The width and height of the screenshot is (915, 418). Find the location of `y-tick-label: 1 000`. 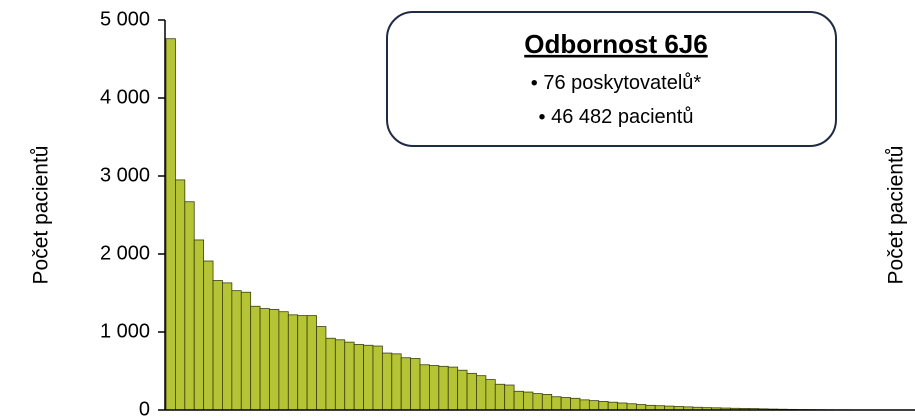

y-tick-label: 1 000 is located at coordinates (125, 331).